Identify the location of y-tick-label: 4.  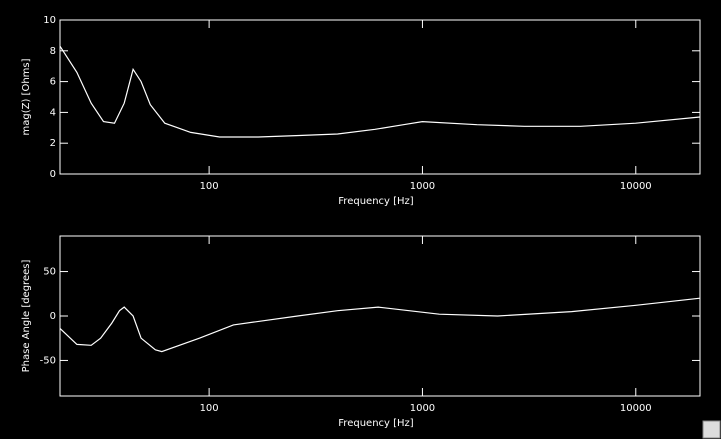
(53, 112).